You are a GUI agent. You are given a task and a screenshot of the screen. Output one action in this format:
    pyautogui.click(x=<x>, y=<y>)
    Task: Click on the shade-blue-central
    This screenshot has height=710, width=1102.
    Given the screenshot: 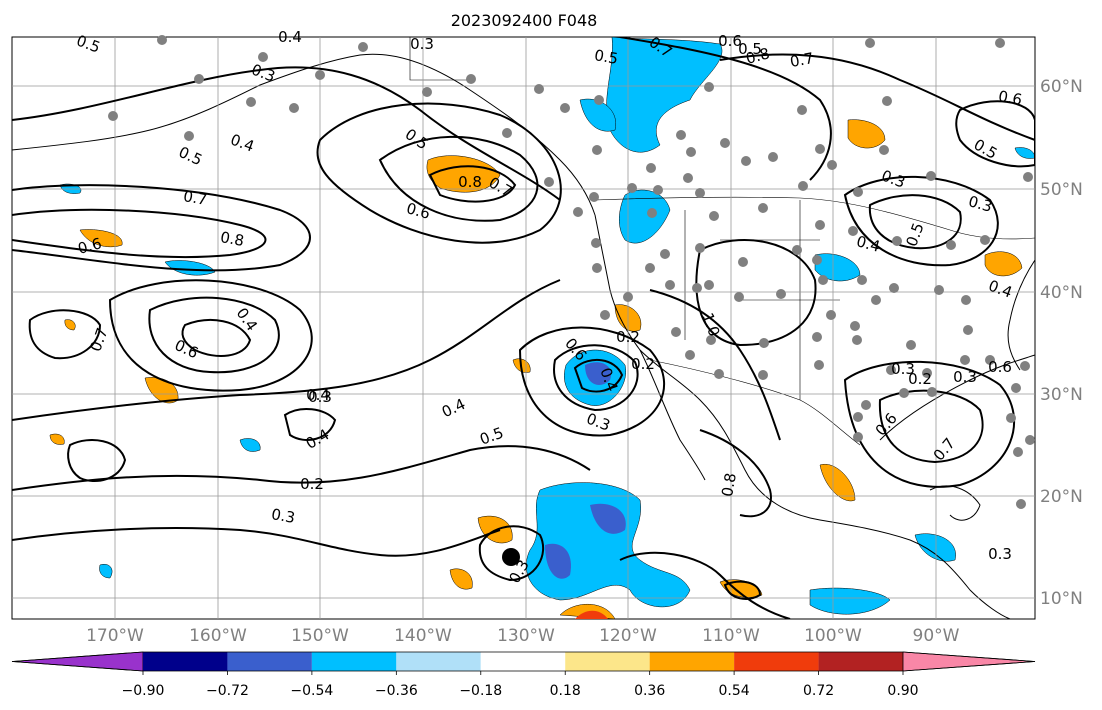 What is the action you would take?
    pyautogui.click(x=935, y=547)
    